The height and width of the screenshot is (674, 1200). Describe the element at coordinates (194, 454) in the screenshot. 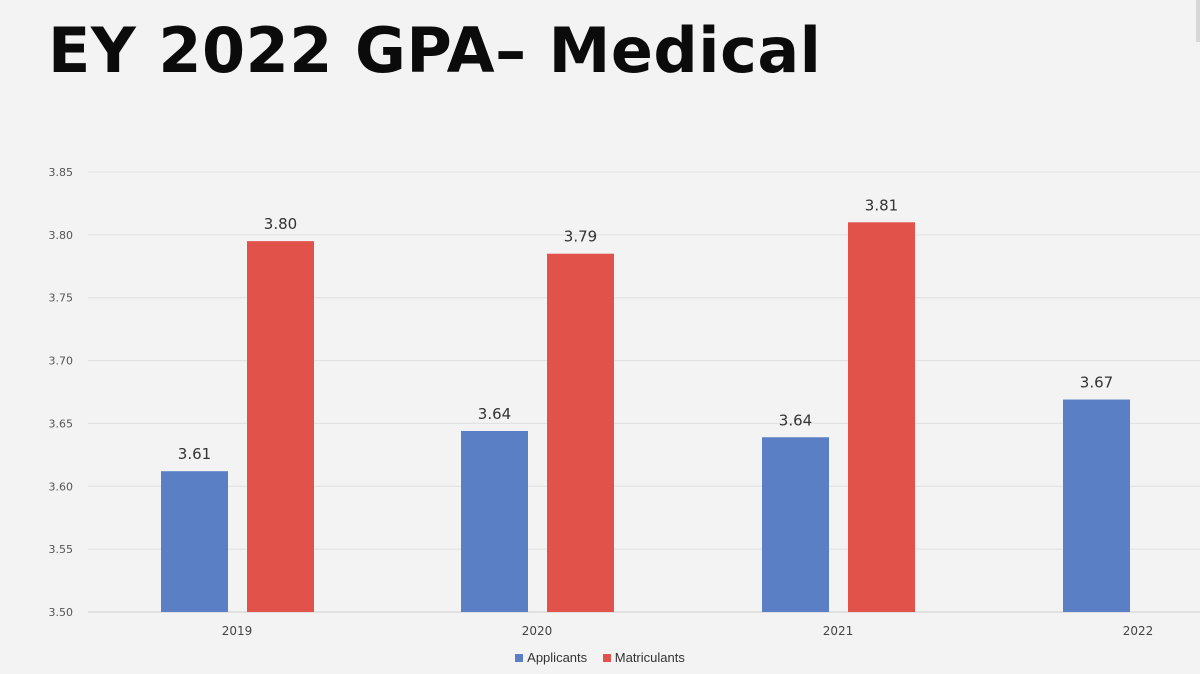

I see `data-label: 3.61` at that location.